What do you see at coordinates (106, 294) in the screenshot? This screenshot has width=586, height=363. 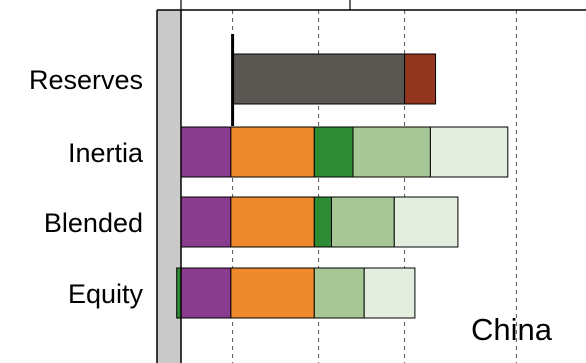 I see `category-label-equity: Equity` at bounding box center [106, 294].